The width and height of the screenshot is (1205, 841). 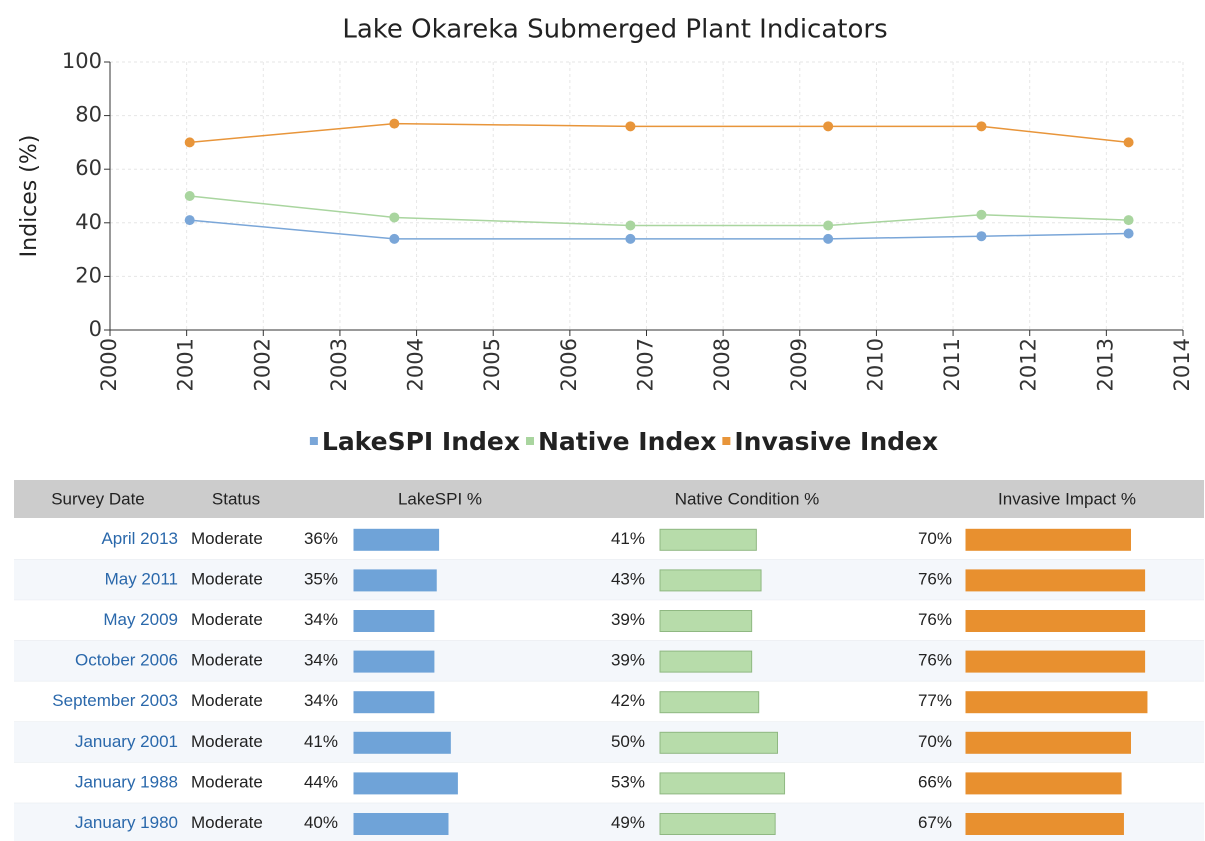 I want to click on invasive-label: 66%, so click(x=935, y=781).